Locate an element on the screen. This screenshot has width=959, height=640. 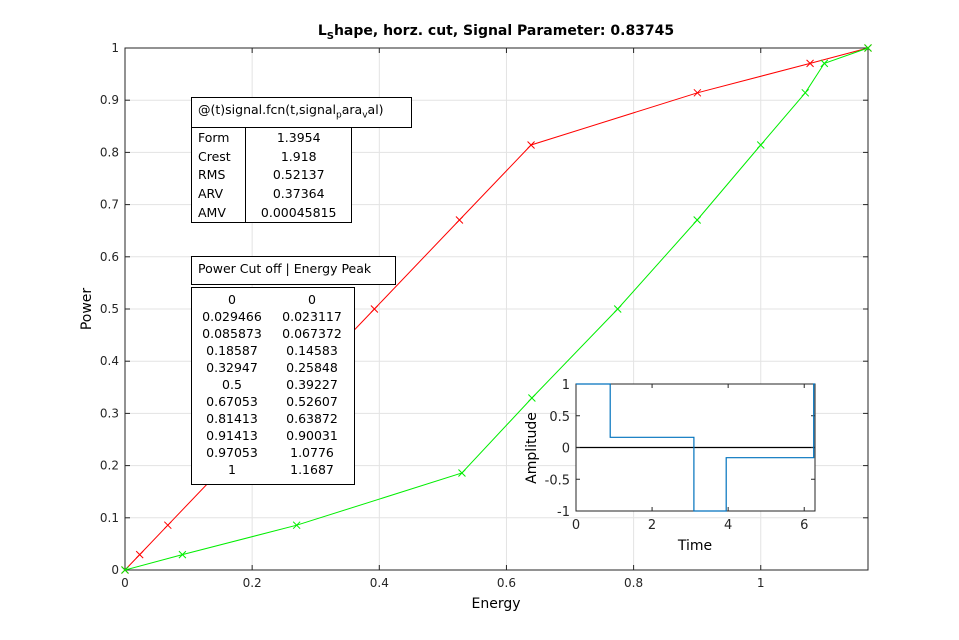
power-cutoff-value: 0.81413 is located at coordinates (232, 418).